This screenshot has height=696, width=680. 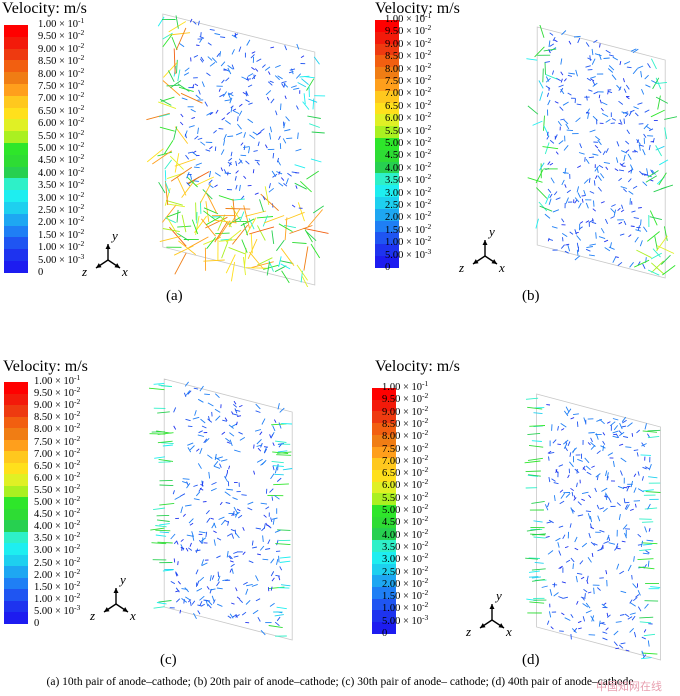 I want to click on tick-mantissa: 6.00, so click(x=394, y=119).